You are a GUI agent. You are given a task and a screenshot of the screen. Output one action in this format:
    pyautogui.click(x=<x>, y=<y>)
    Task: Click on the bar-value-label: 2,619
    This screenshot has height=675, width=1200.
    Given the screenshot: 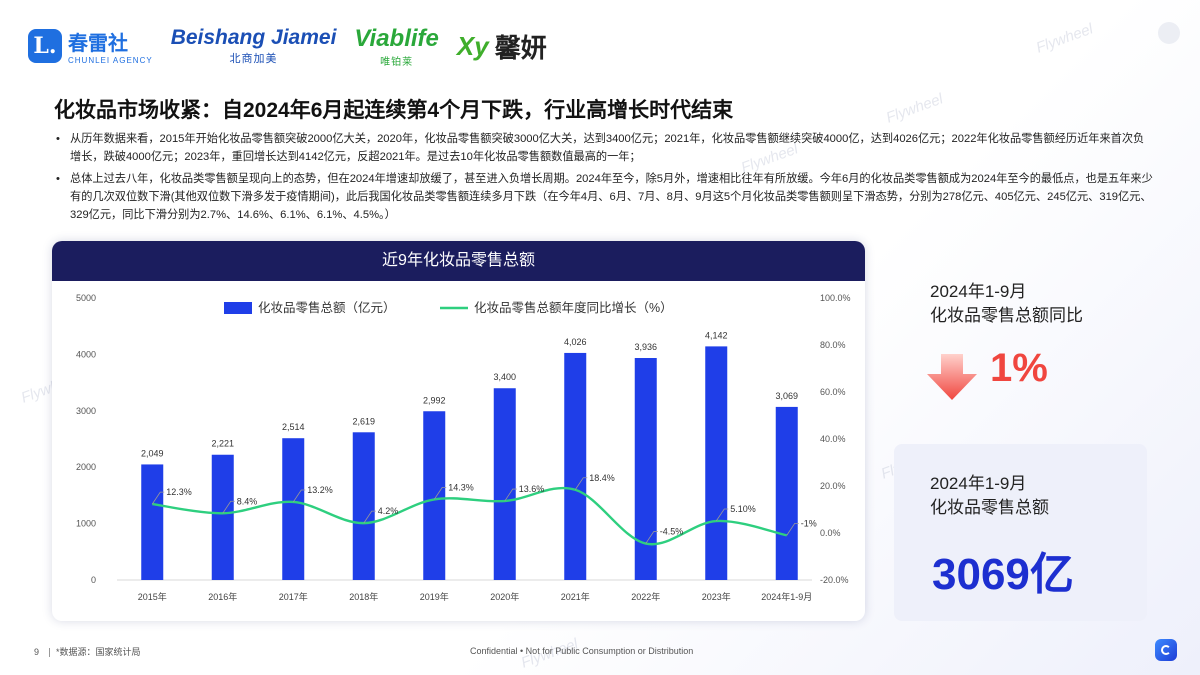 What is the action you would take?
    pyautogui.click(x=363, y=421)
    